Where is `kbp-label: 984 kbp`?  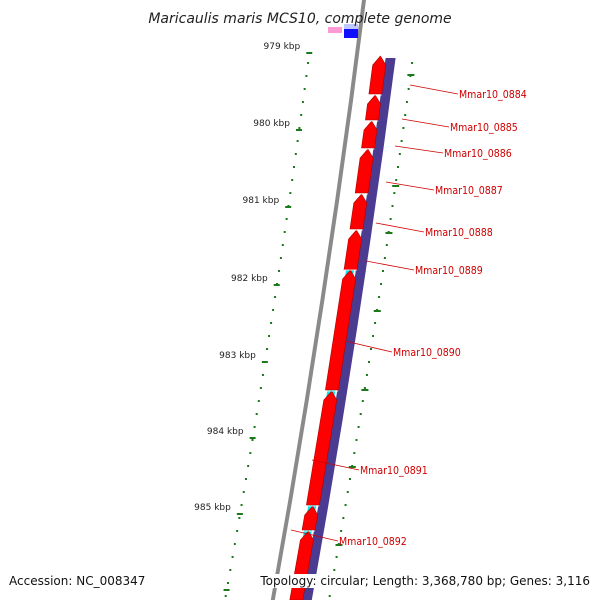
kbp-label: 984 kbp is located at coordinates (225, 432).